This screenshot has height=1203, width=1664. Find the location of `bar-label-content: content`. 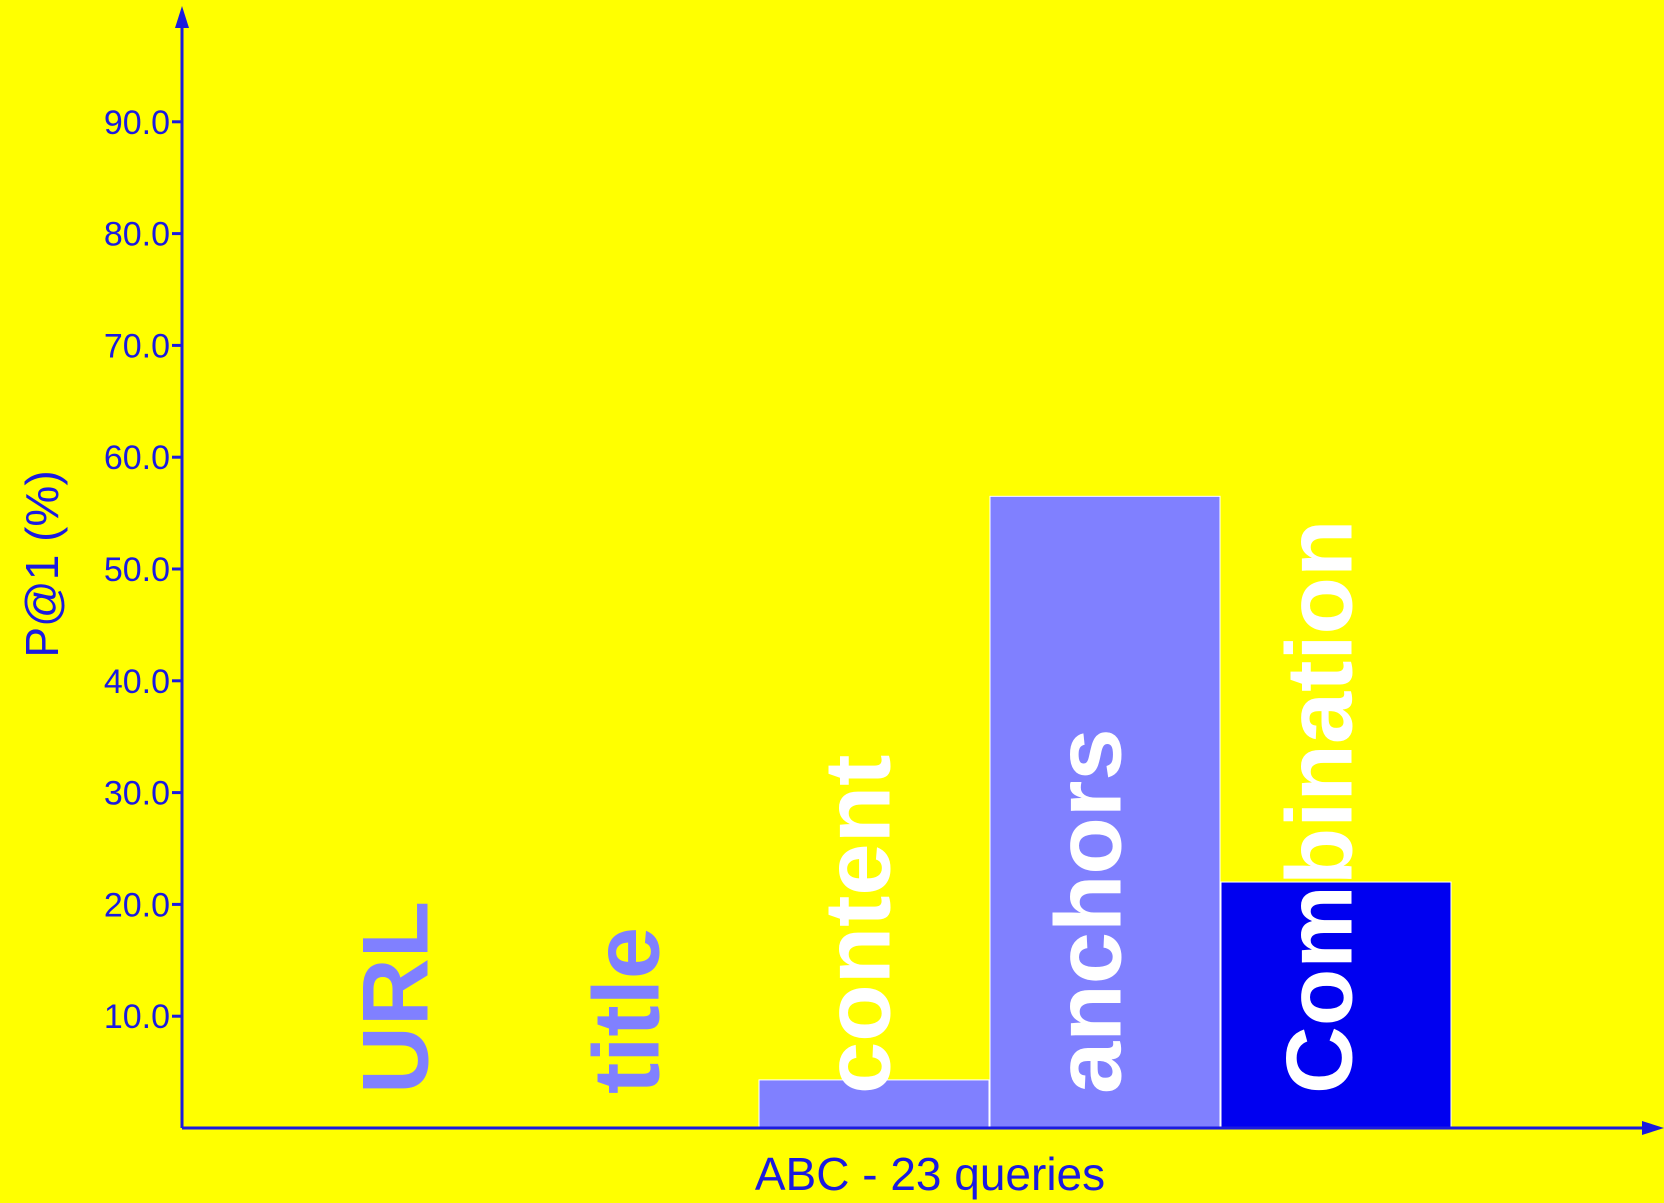

bar-label-content: content is located at coordinates (857, 924).